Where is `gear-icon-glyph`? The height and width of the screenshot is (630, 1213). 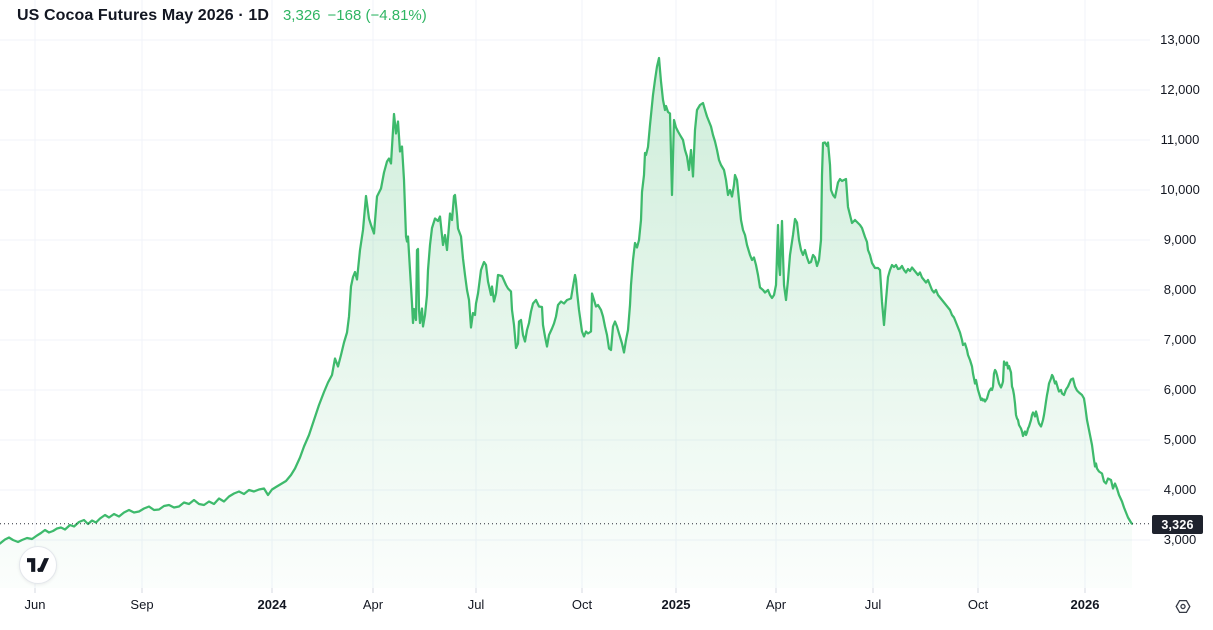
gear-icon-glyph is located at coordinates (1183, 606).